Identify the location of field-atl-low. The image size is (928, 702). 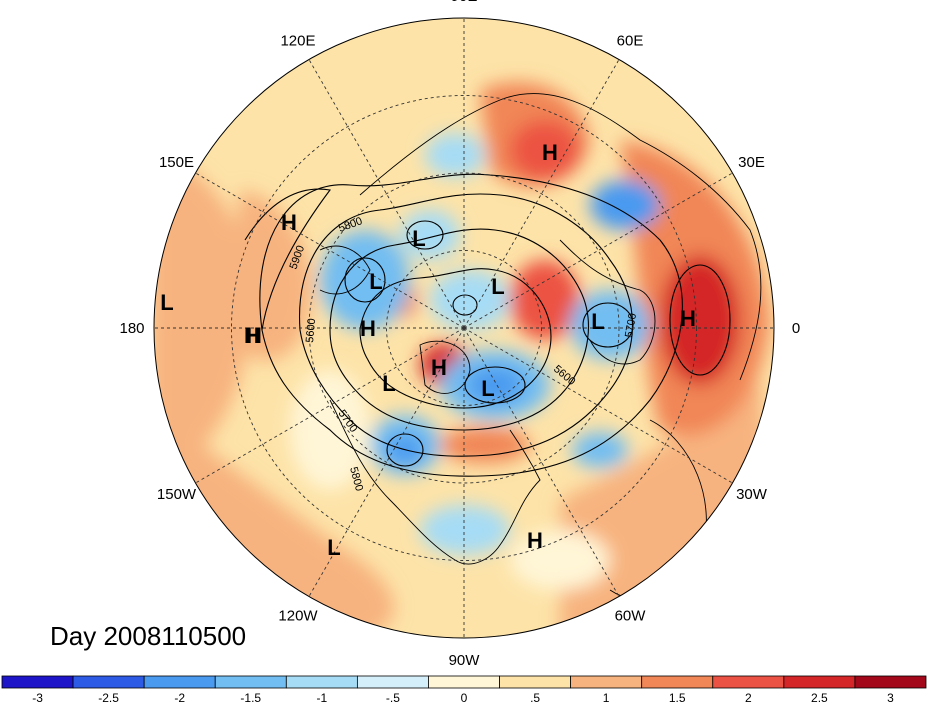
(600, 450).